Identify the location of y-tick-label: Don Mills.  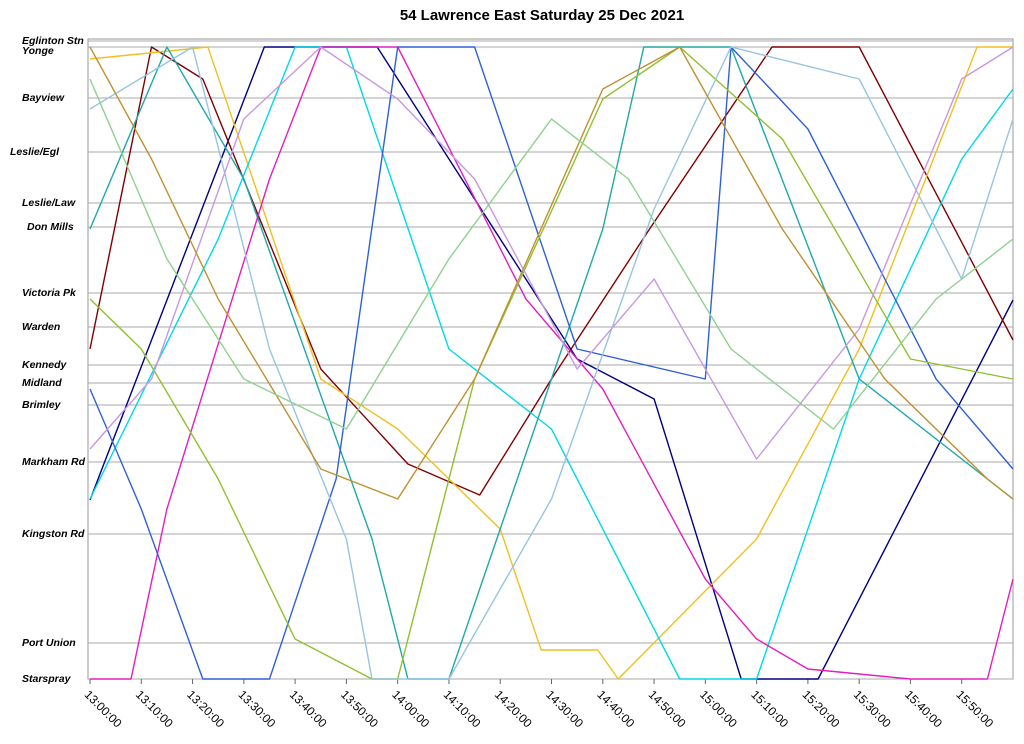
(50, 227).